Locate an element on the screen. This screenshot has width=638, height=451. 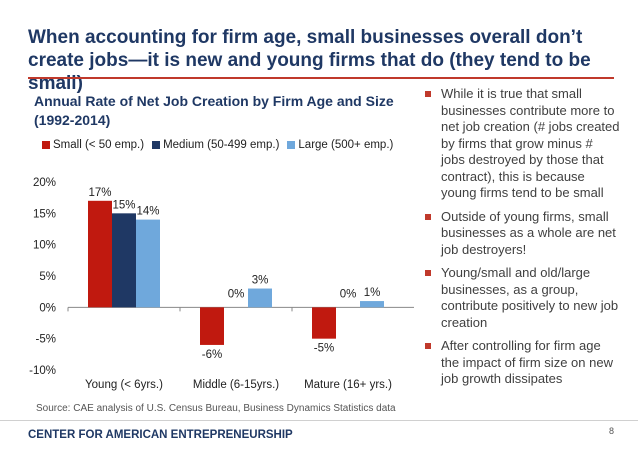
data-label: -5% is located at coordinates (324, 349).